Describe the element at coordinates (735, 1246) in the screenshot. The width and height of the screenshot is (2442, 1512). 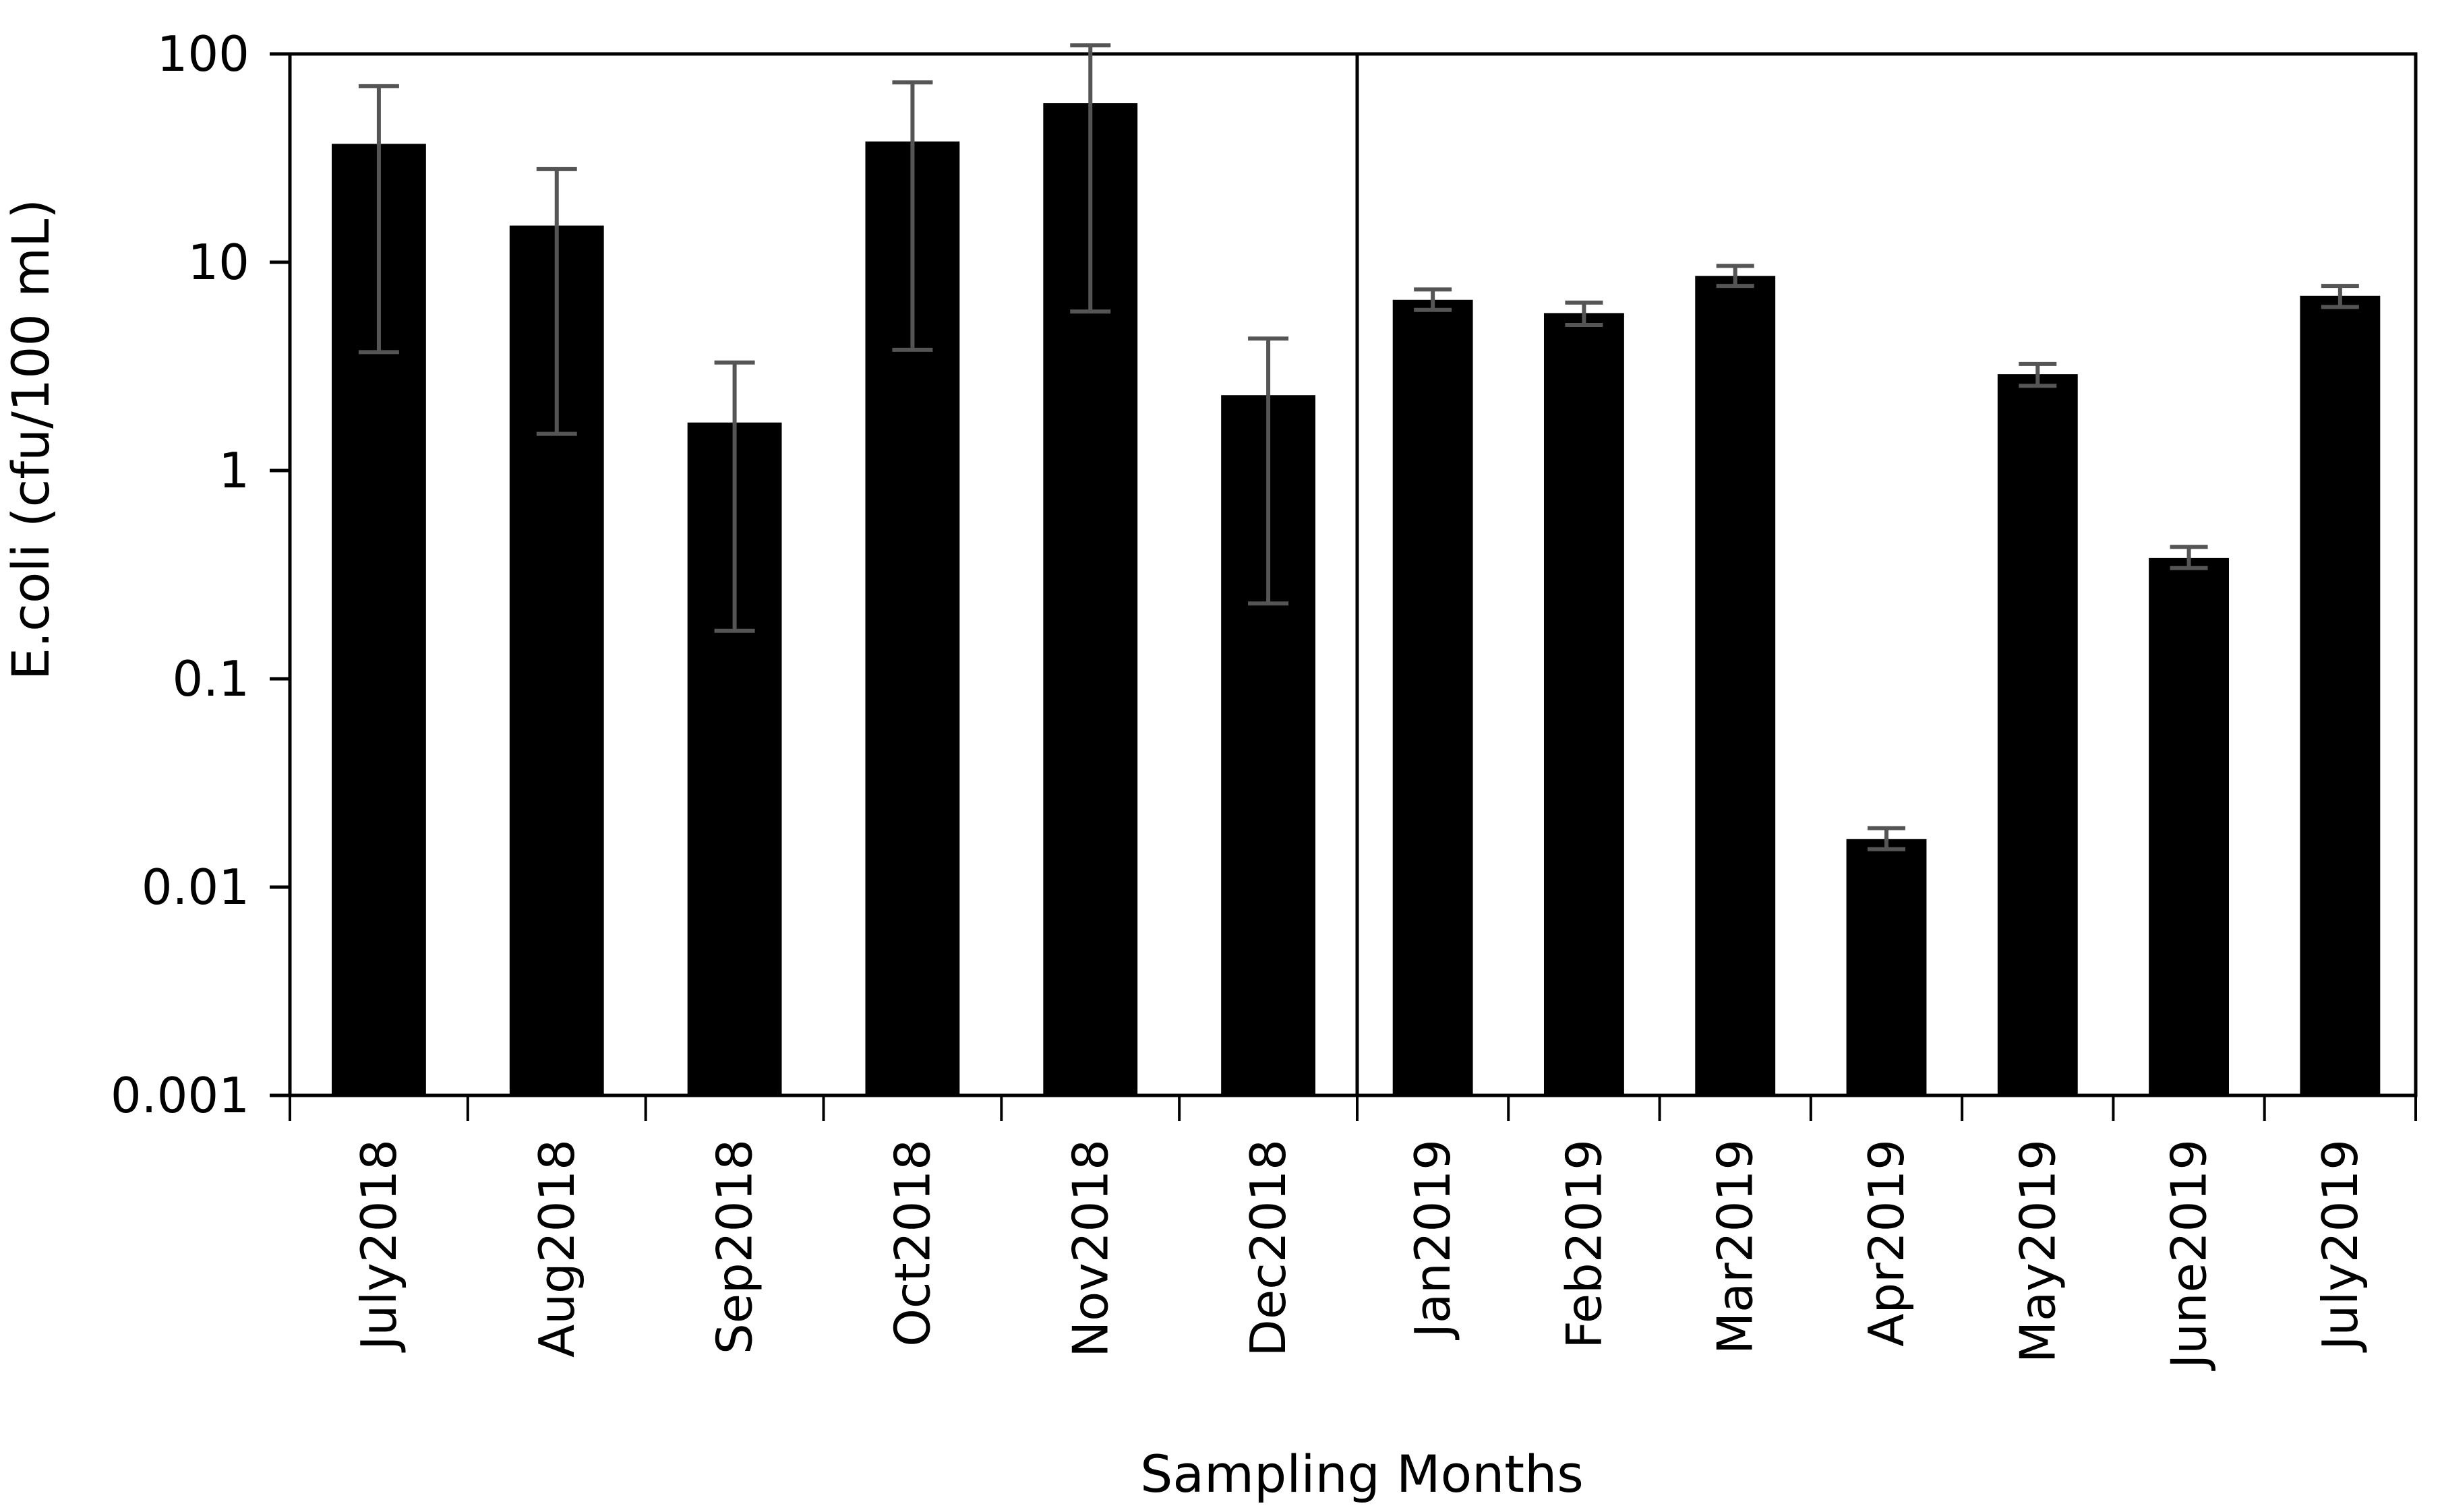
I see `x-tick-label: Sep2018` at that location.